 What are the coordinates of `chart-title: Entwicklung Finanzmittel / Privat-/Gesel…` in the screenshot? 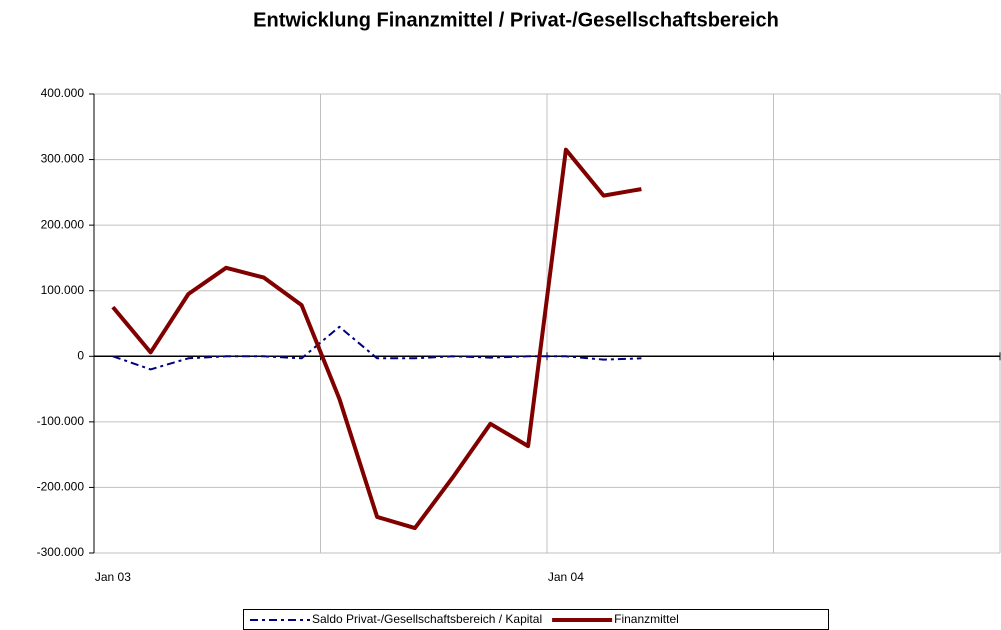 It's located at (516, 20).